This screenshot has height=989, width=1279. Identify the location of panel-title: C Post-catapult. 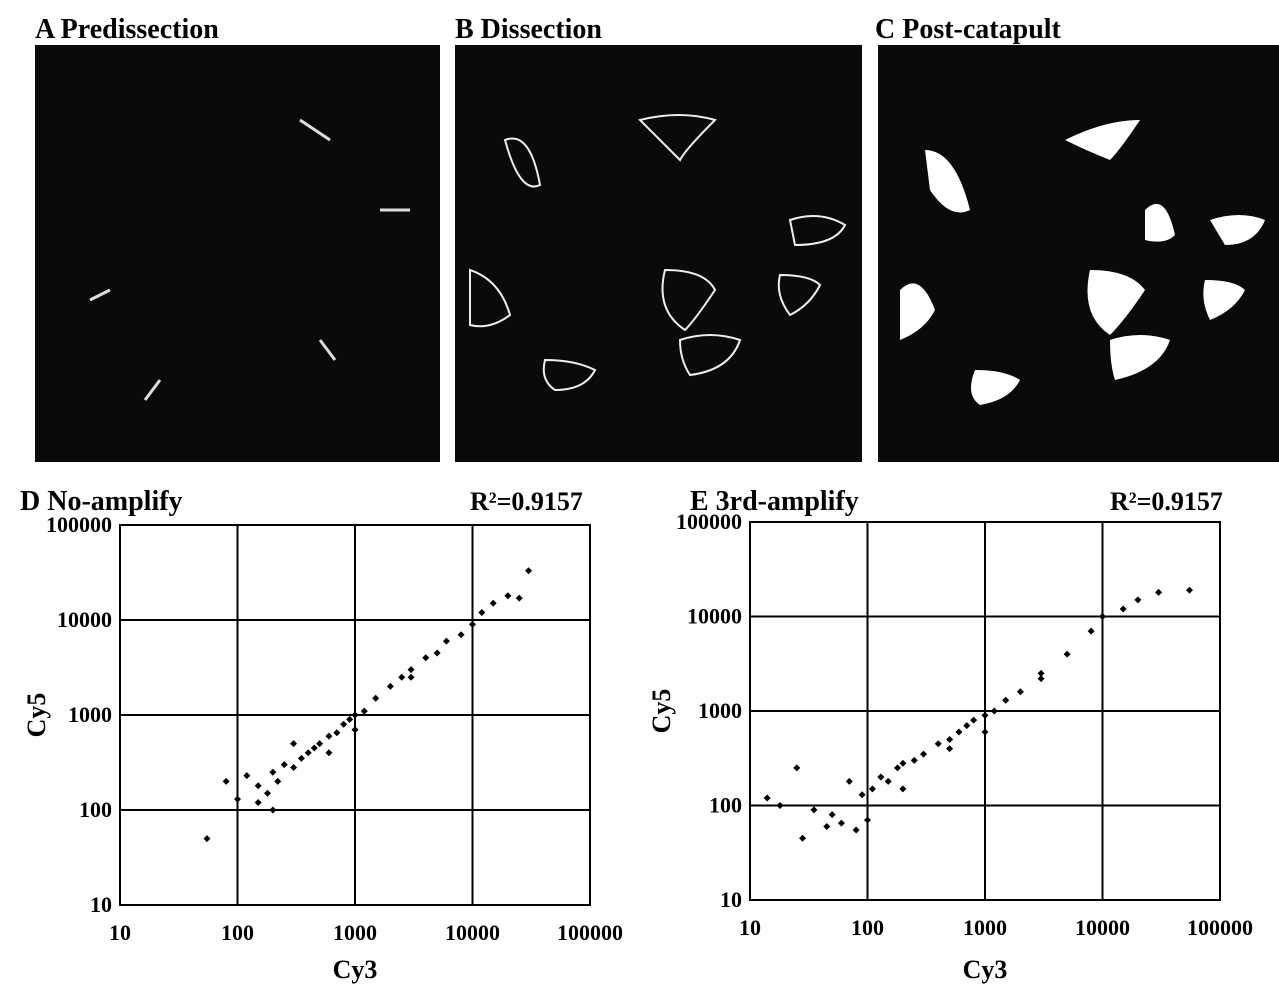
(968, 29).